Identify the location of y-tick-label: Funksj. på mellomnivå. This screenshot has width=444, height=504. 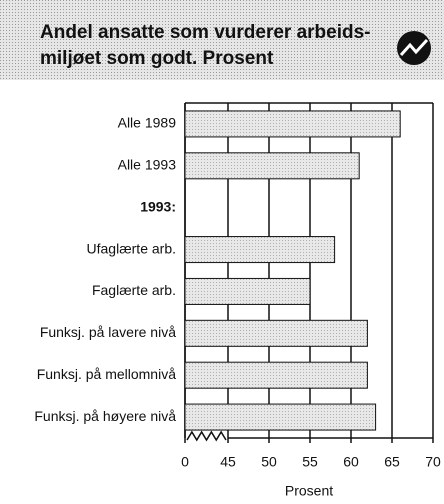
(106, 374).